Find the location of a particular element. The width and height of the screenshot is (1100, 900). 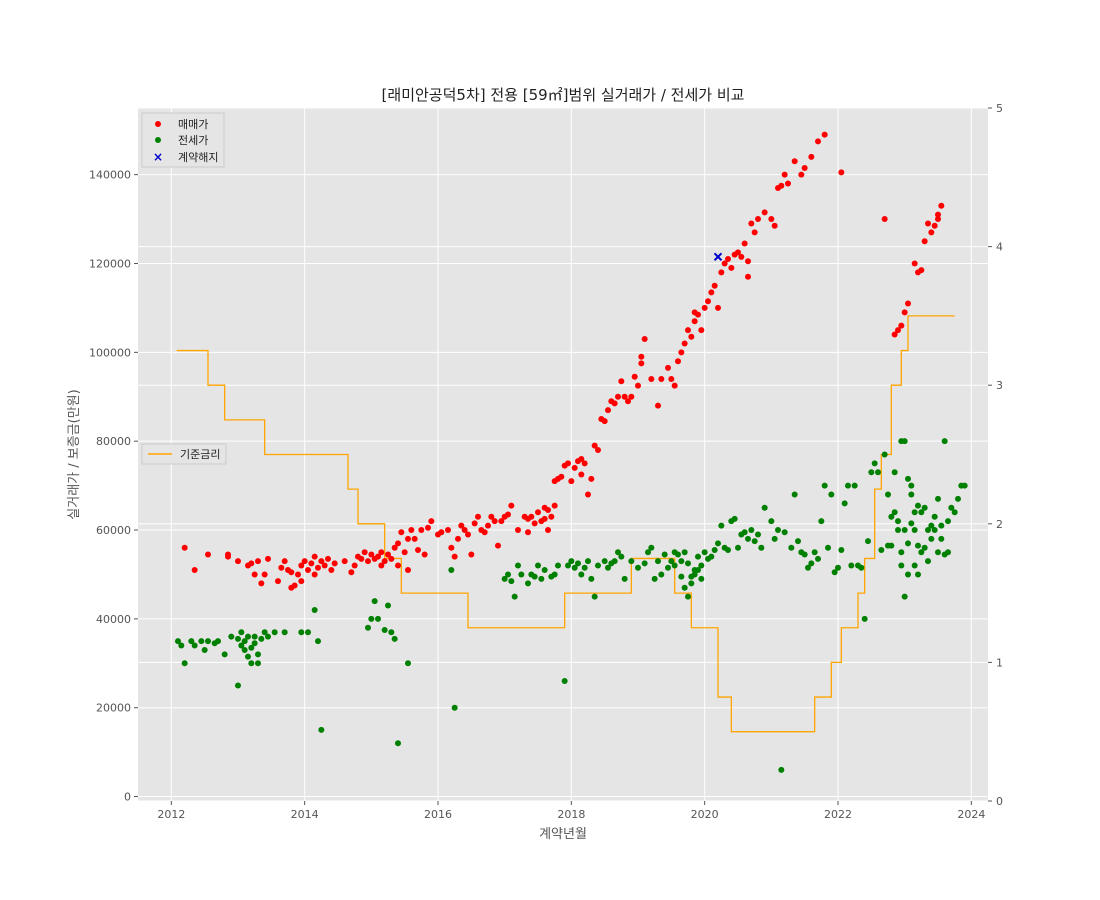

x-axis-label: 계약년월 is located at coordinates (563, 834).